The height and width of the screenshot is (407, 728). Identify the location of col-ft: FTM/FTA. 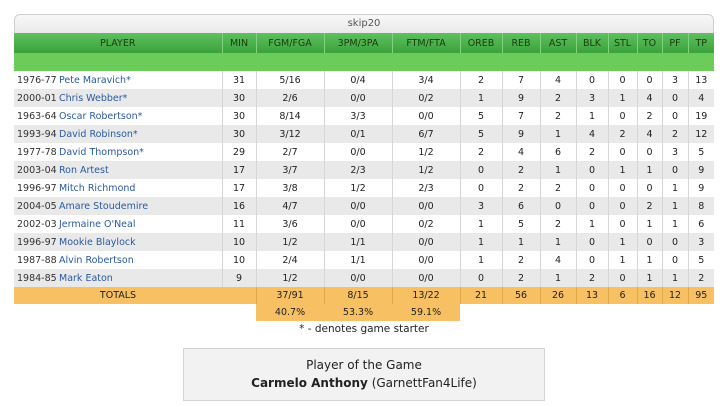
(426, 43).